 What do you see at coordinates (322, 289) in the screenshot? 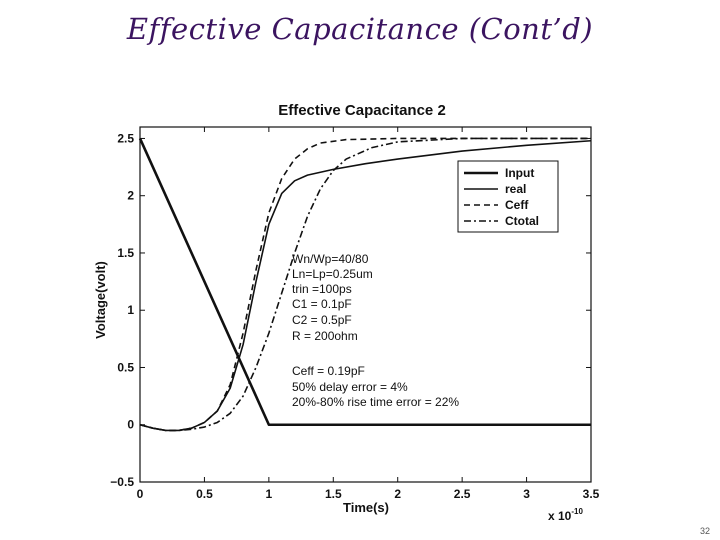
I see `param-line: trin =100ps` at bounding box center [322, 289].